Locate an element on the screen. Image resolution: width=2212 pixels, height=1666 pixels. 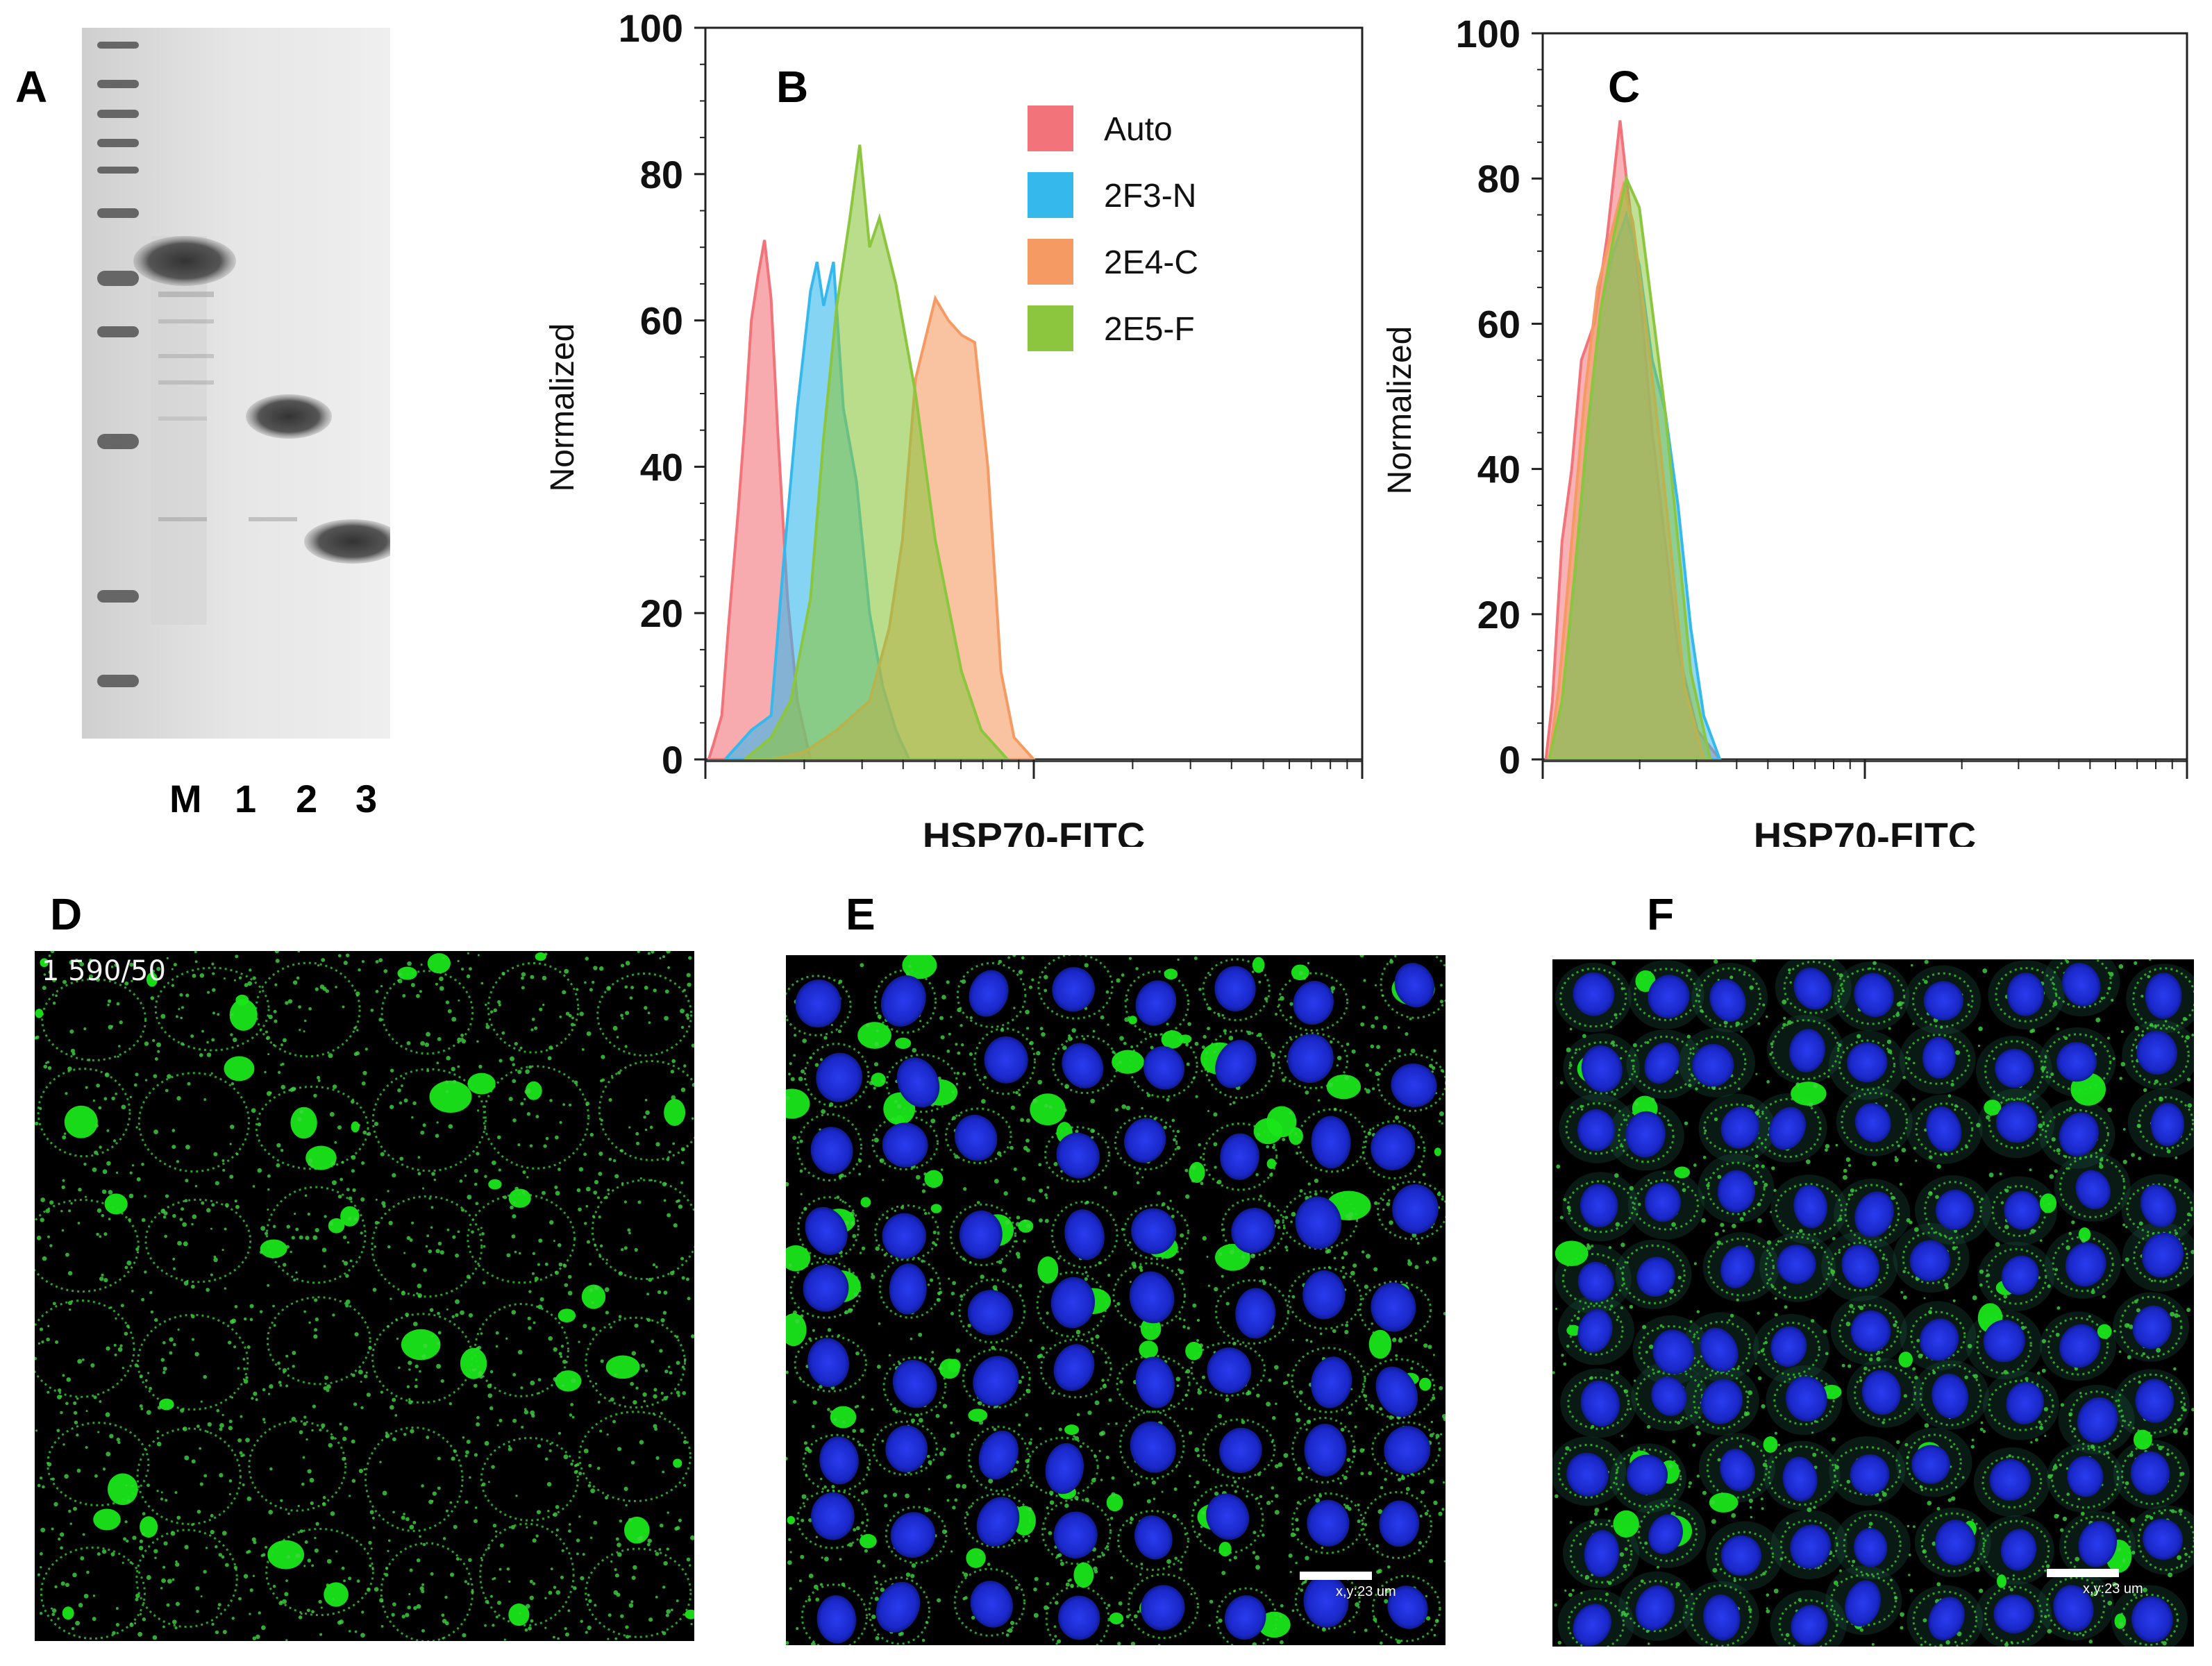
panel-letter-d: D is located at coordinates (66, 914).